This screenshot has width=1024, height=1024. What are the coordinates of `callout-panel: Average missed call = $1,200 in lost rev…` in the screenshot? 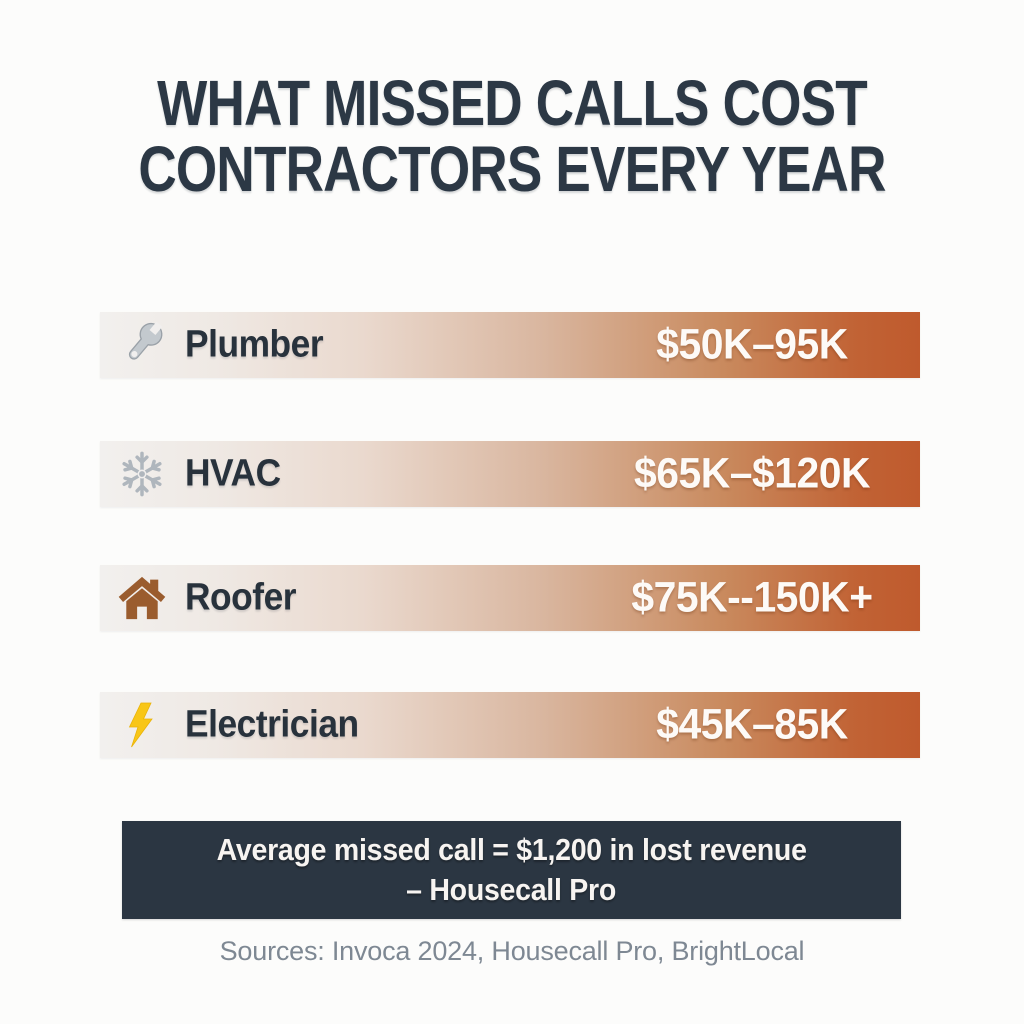 It's located at (511, 870).